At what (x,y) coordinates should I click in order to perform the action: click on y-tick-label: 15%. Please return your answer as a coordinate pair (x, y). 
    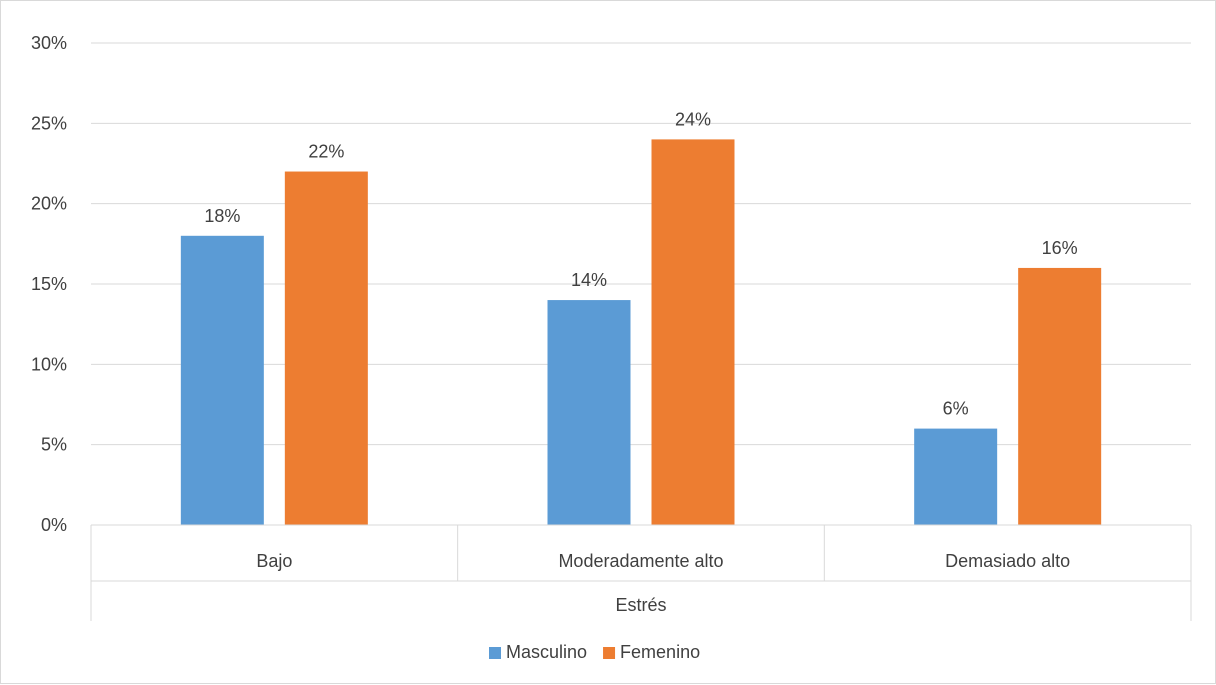
    Looking at the image, I should click on (49, 284).